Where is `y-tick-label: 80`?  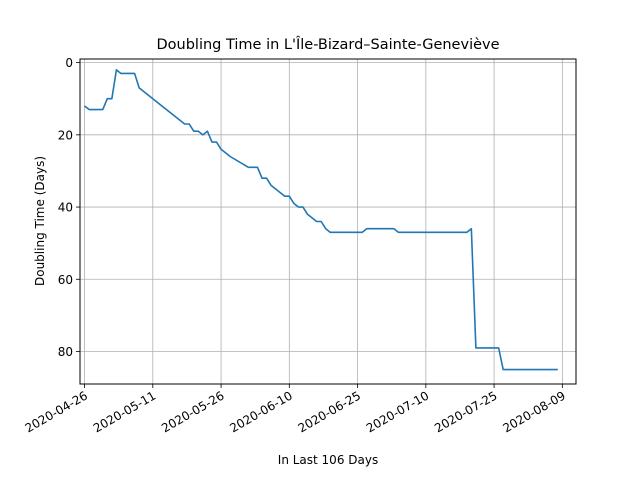
y-tick-label: 80 is located at coordinates (65, 352).